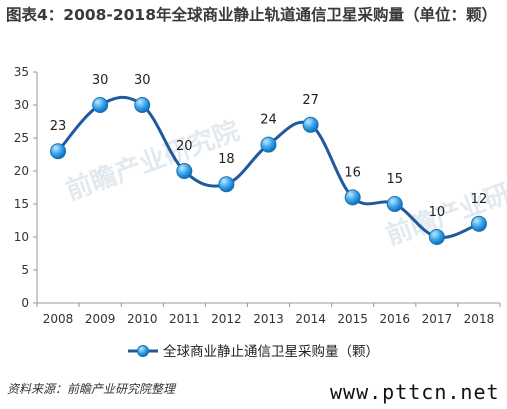  Describe the element at coordinates (25, 303) in the screenshot. I see `y-tick-label: 0` at that location.